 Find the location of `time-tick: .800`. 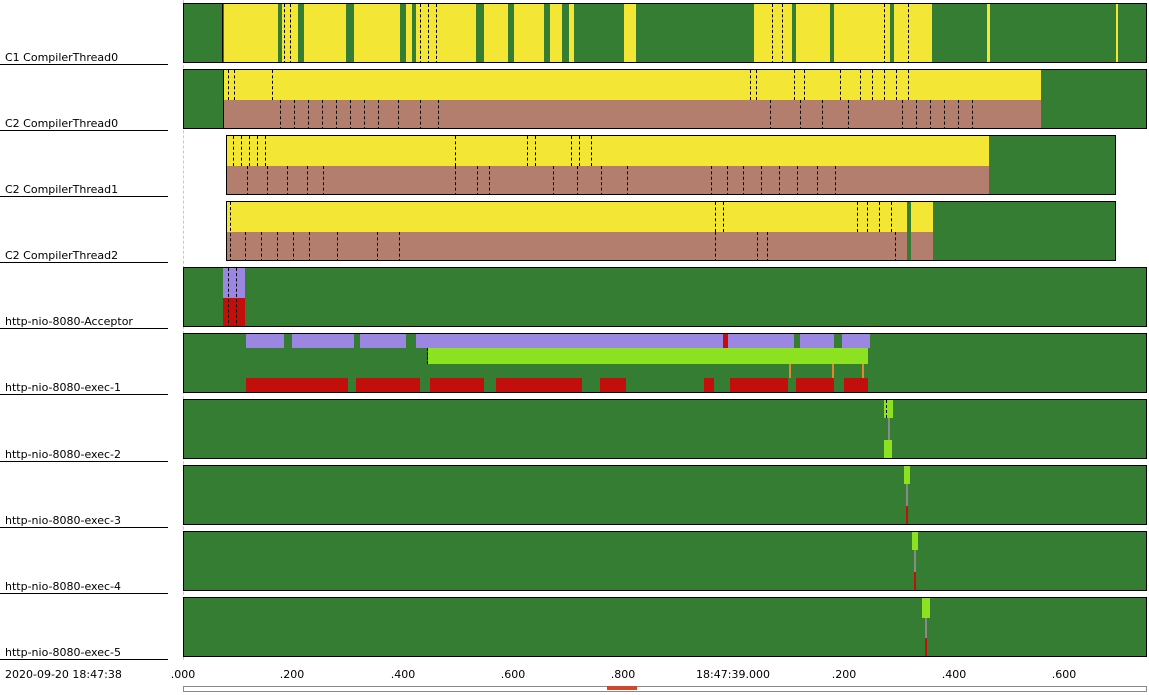

time-tick: .800 is located at coordinates (623, 674).